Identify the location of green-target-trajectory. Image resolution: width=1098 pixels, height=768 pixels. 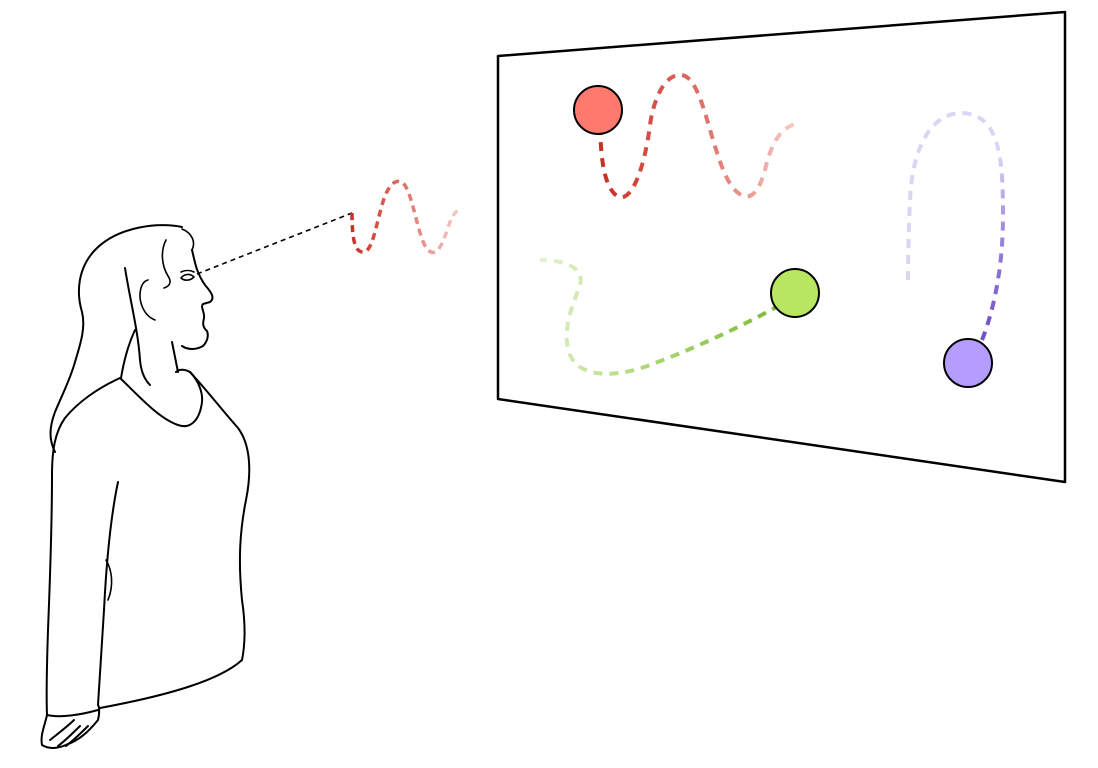
(660, 317).